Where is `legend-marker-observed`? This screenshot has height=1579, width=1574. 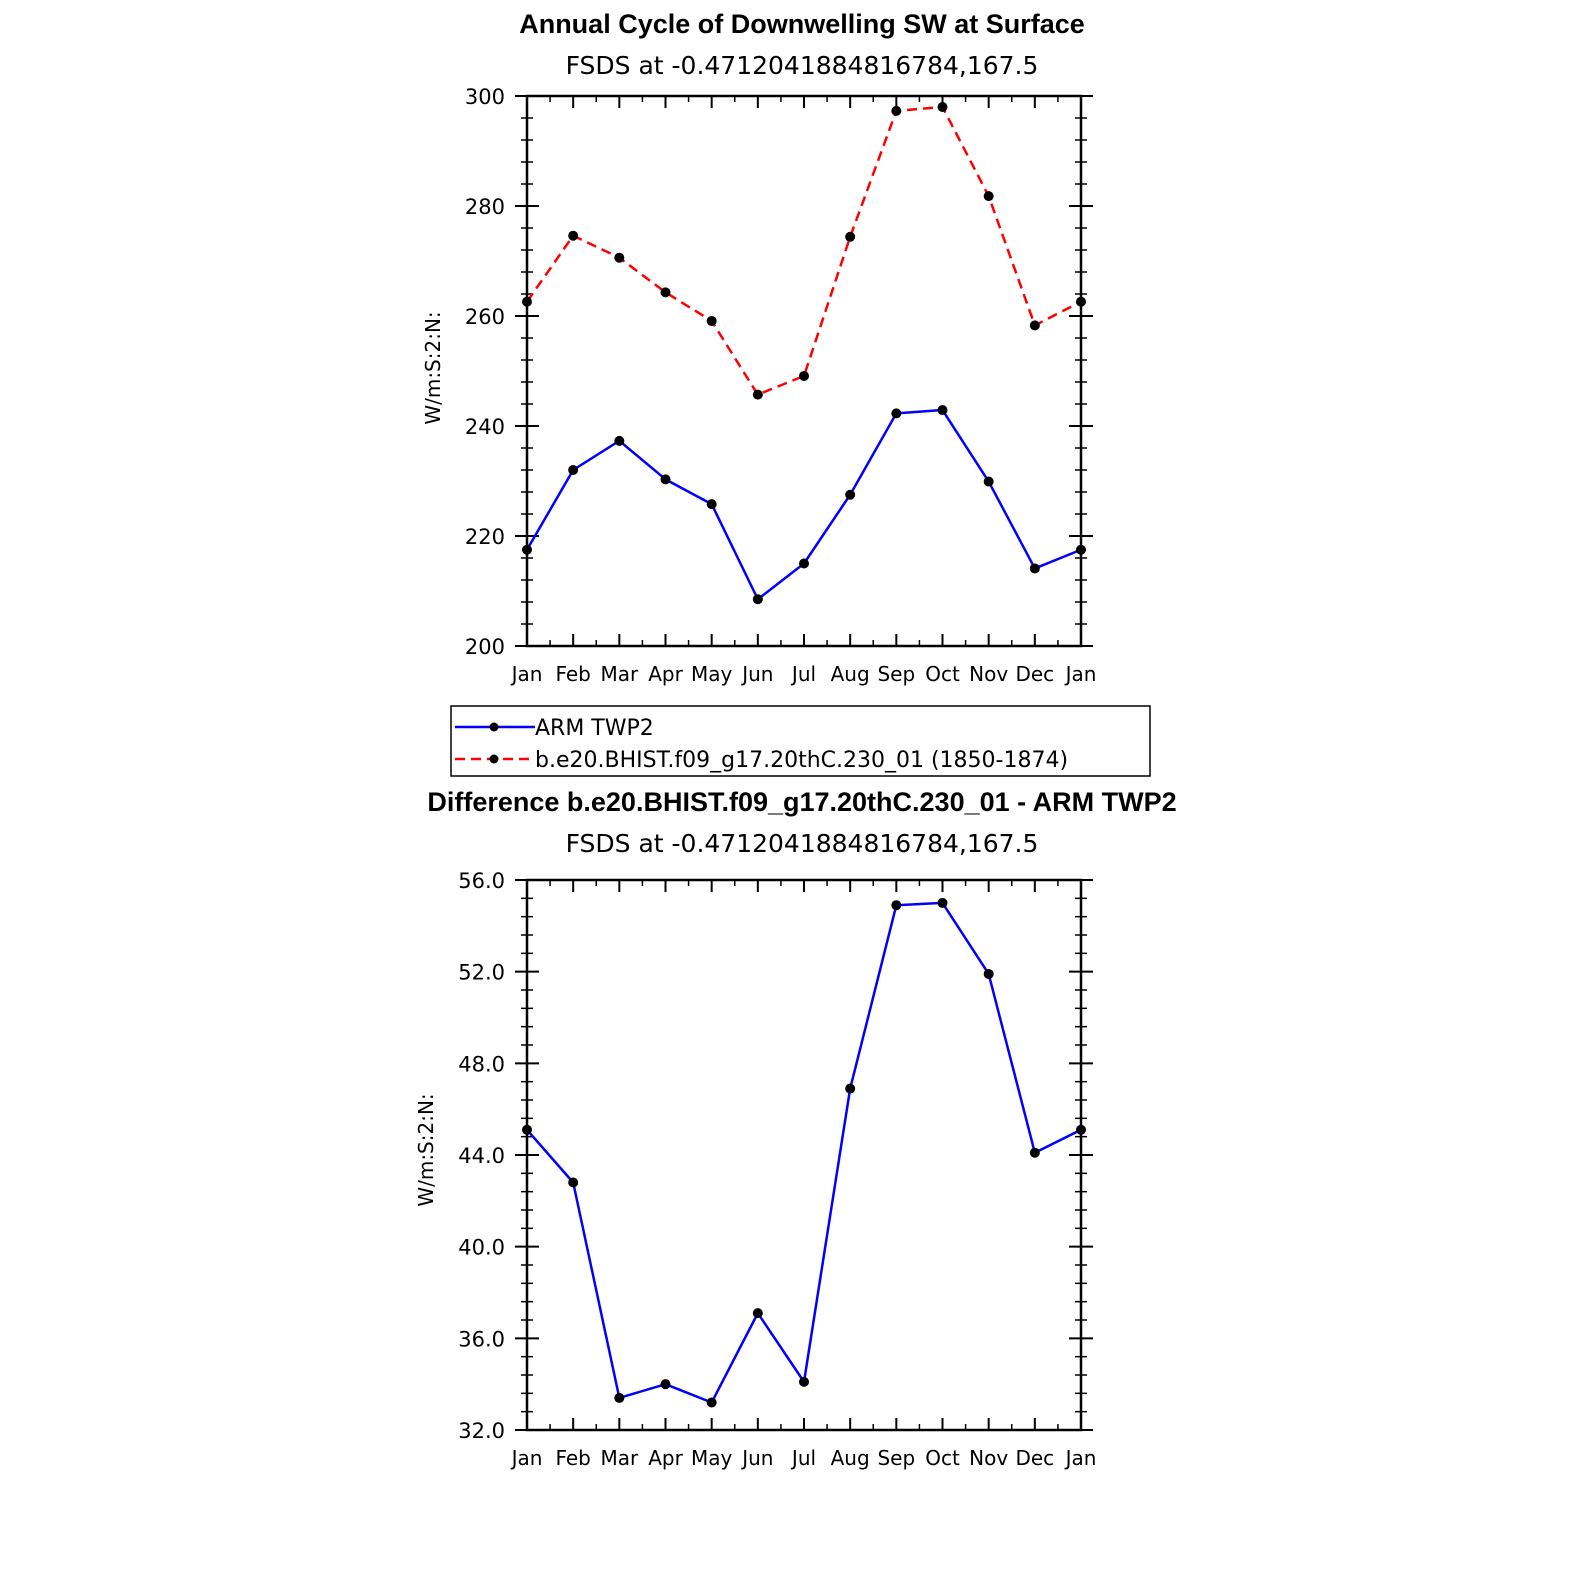
legend-marker-observed is located at coordinates (494, 727).